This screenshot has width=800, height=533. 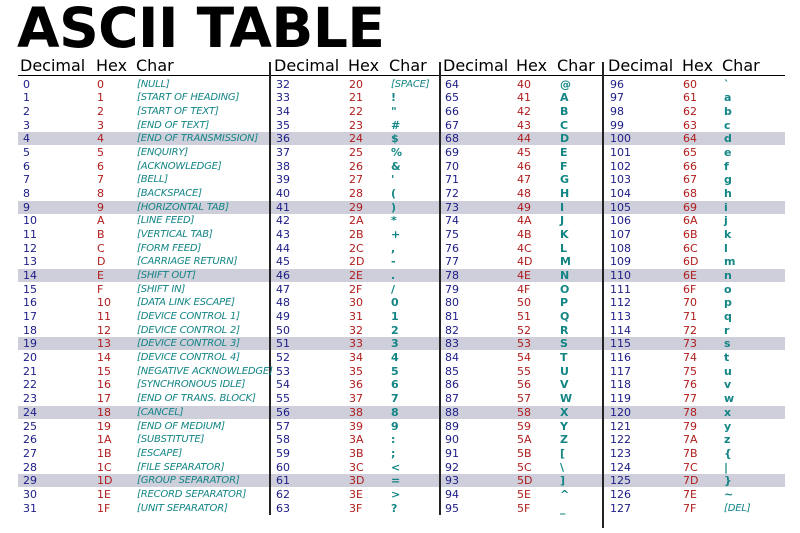 I want to click on char-value: n, so click(x=728, y=276).